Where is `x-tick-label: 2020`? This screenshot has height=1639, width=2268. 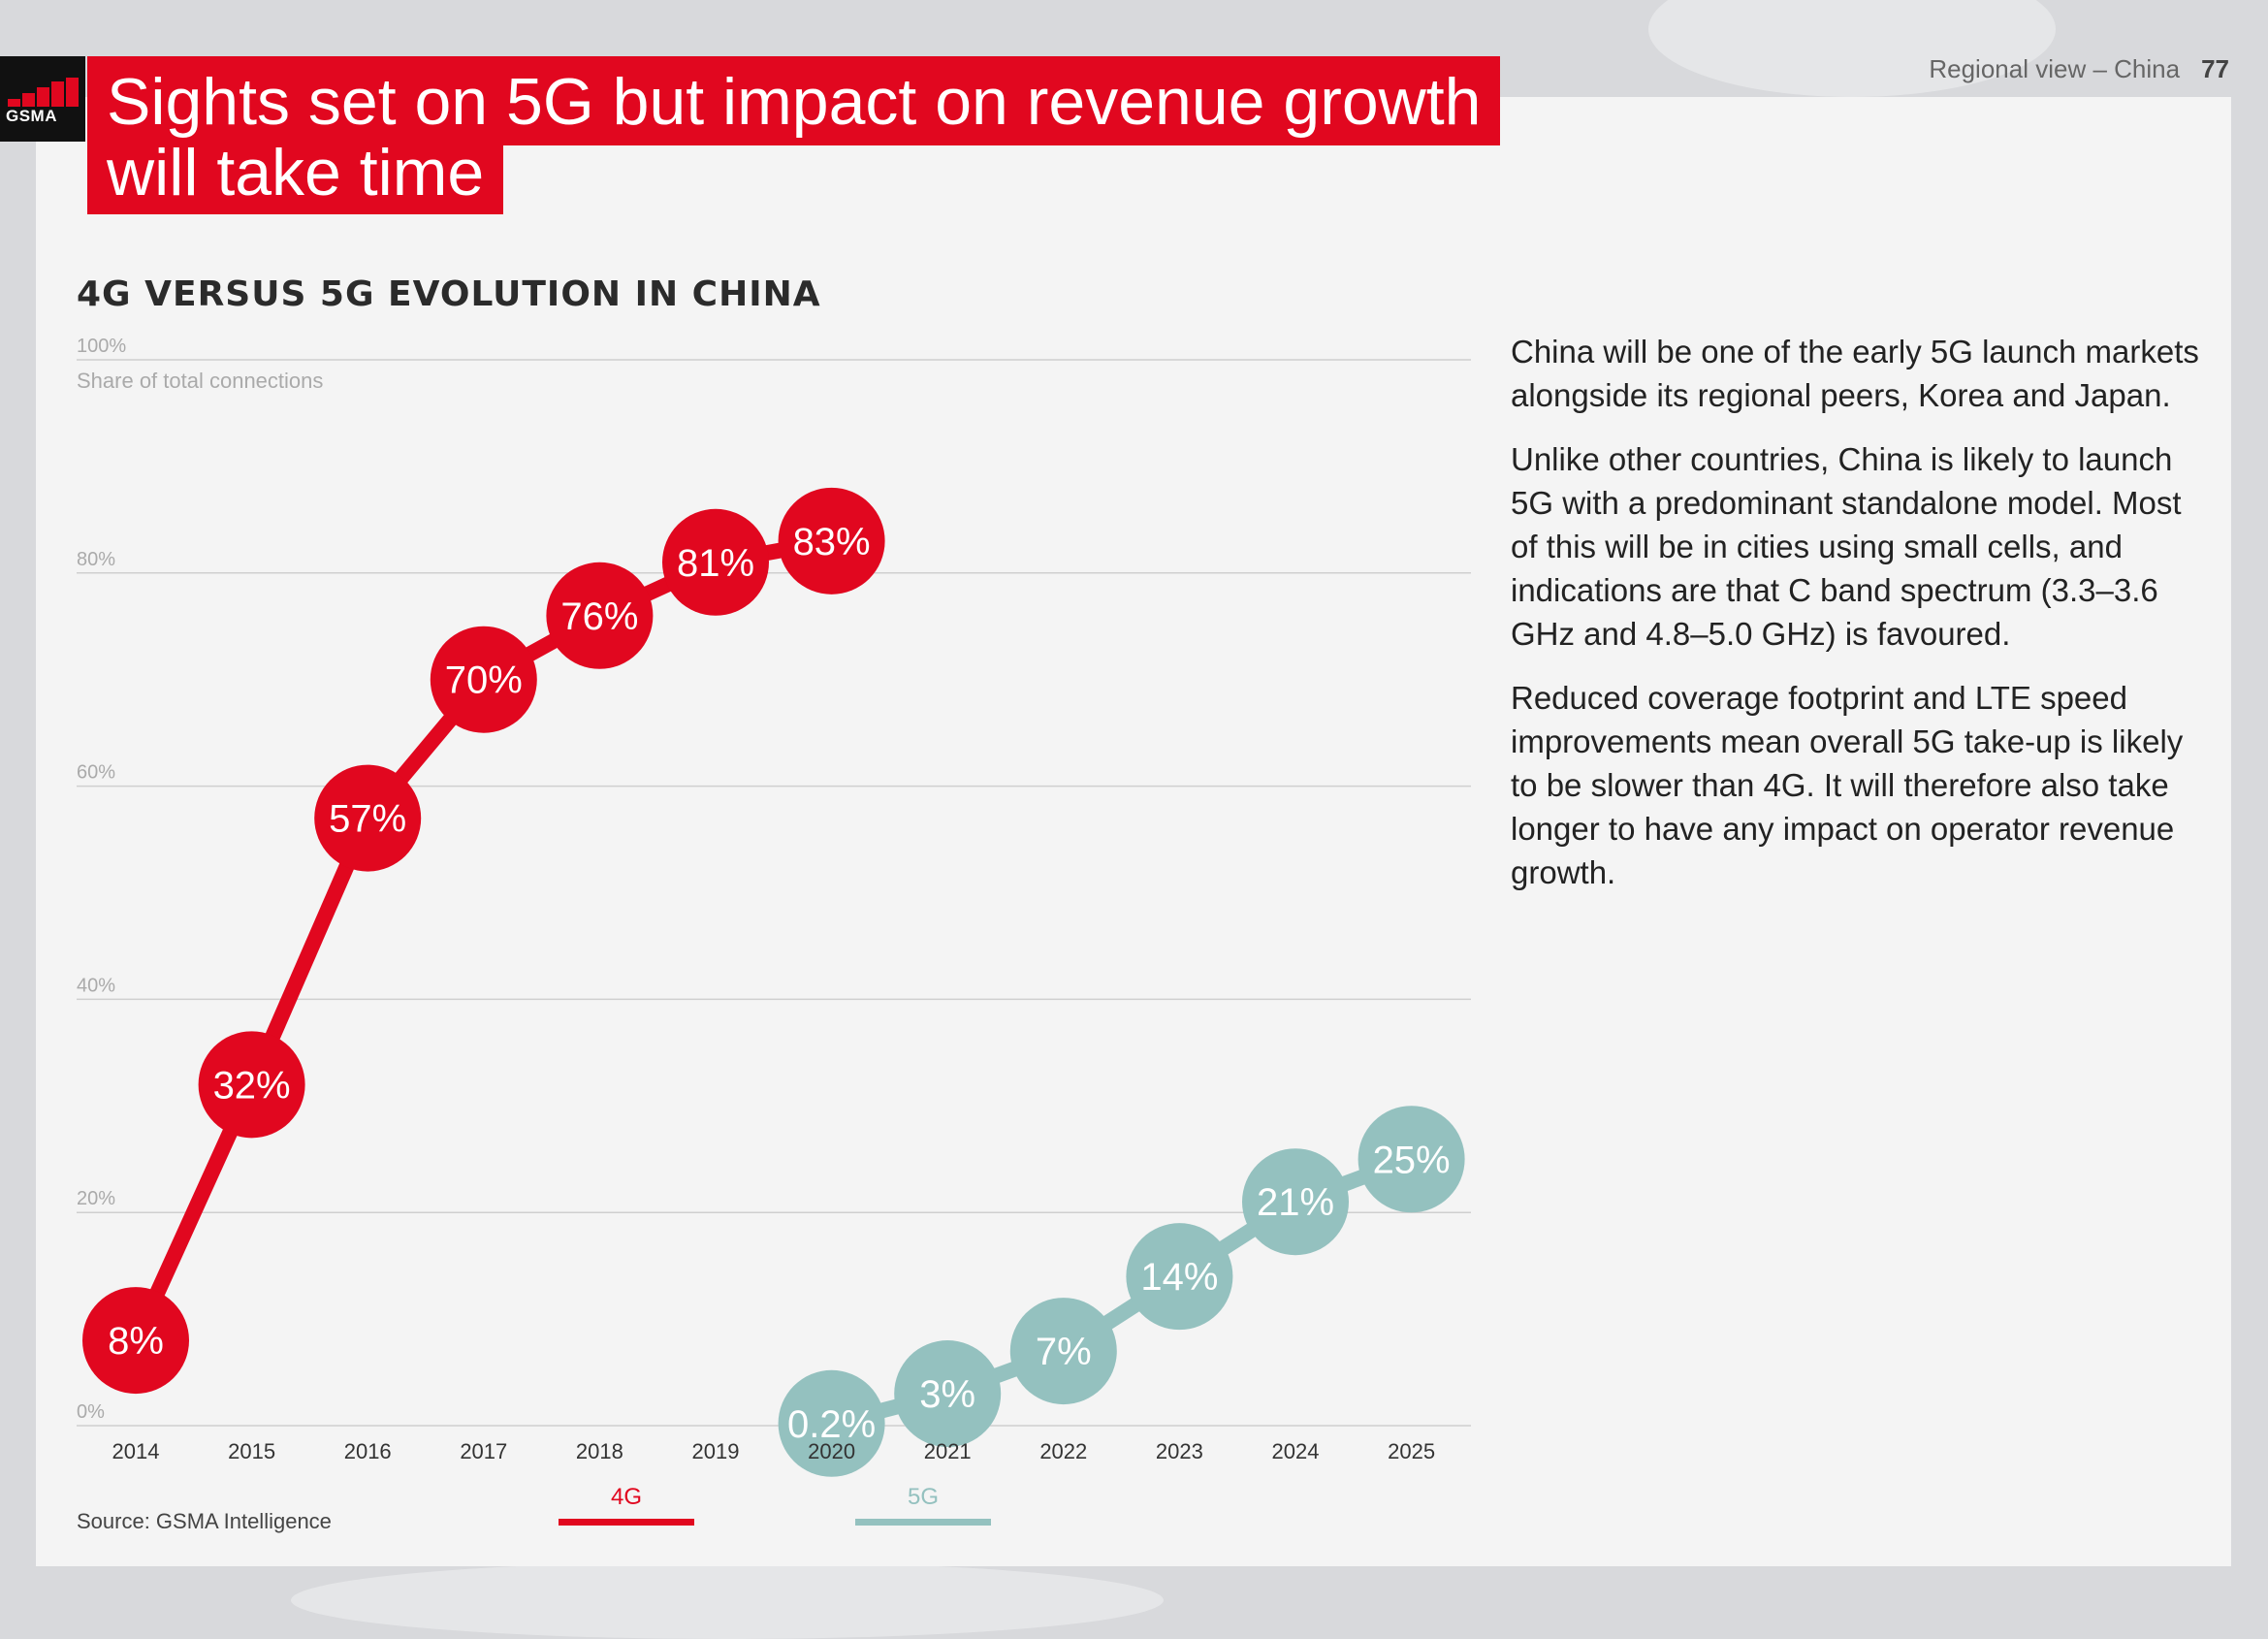
x-tick-label: 2020 is located at coordinates (831, 1451).